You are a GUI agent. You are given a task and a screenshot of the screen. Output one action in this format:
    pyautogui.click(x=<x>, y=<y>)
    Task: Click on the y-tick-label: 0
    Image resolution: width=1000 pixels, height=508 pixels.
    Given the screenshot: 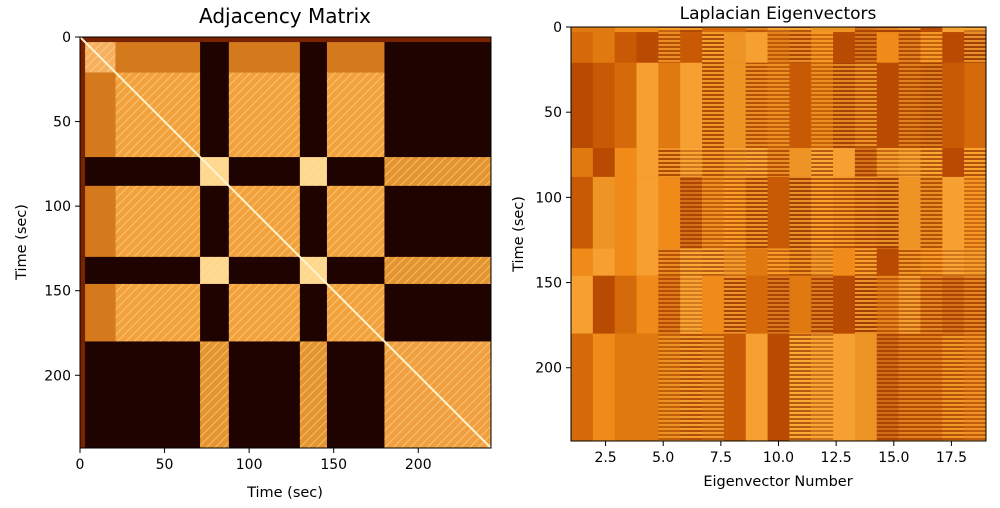 What is the action you would take?
    pyautogui.click(x=557, y=28)
    